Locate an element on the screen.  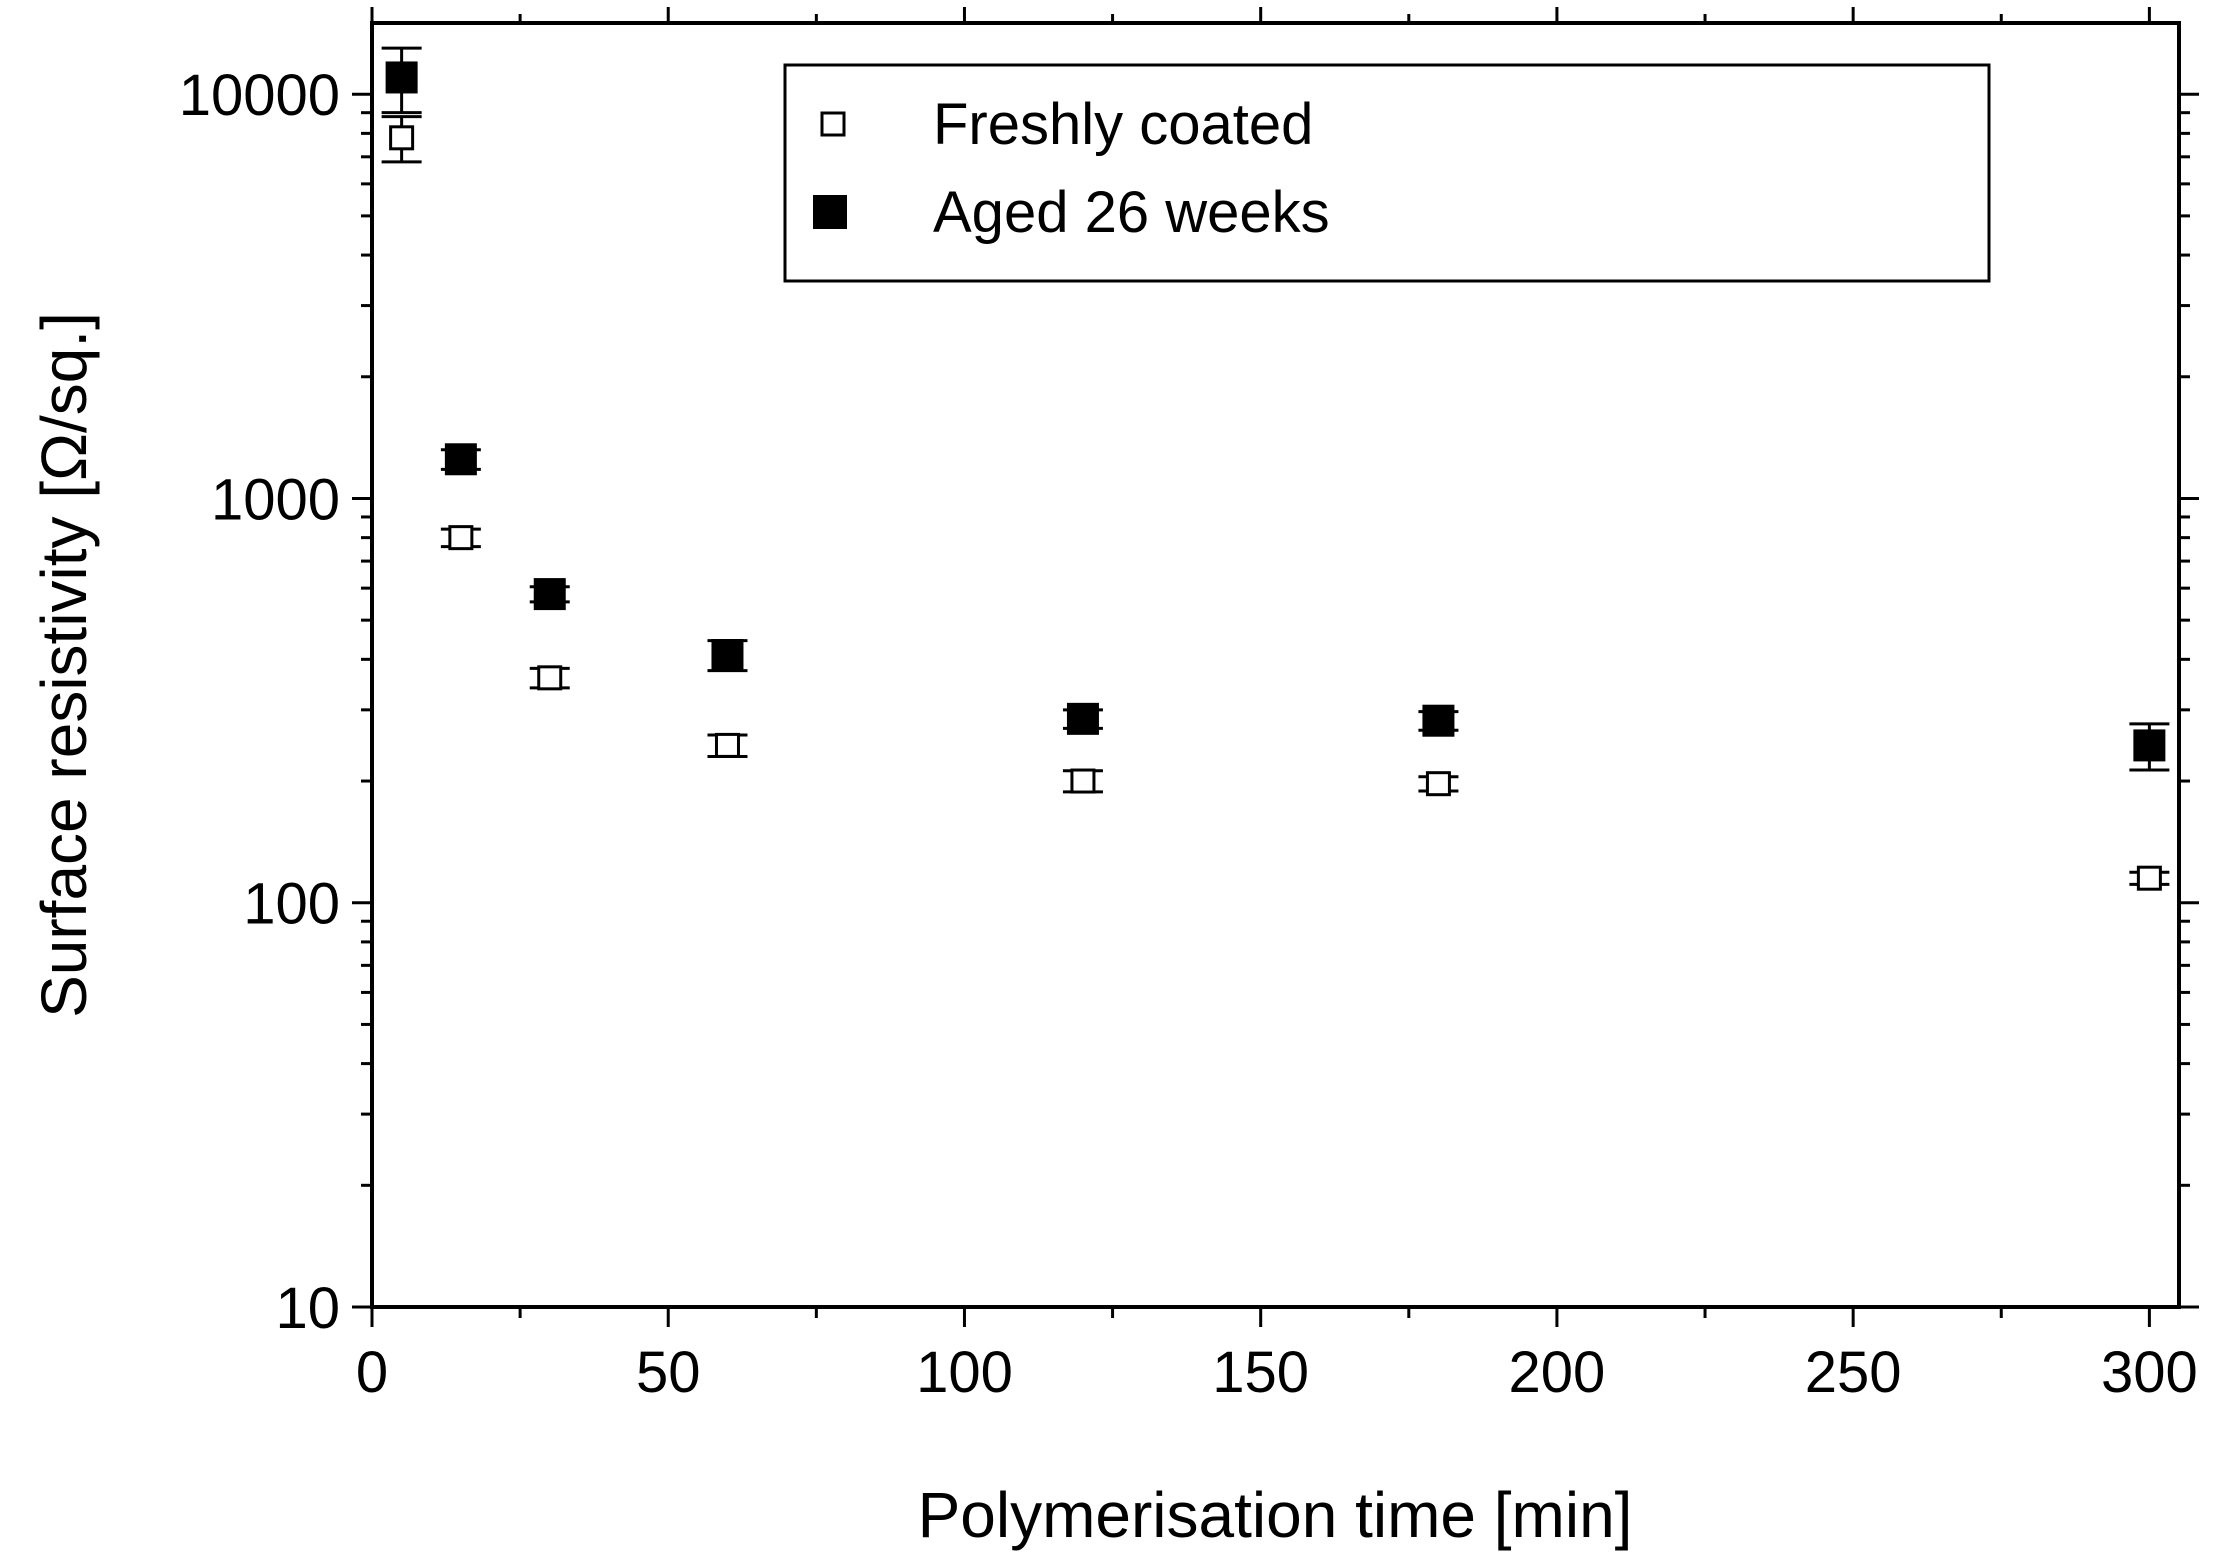
y-tick-label-10000: 10000 is located at coordinates (259, 95).